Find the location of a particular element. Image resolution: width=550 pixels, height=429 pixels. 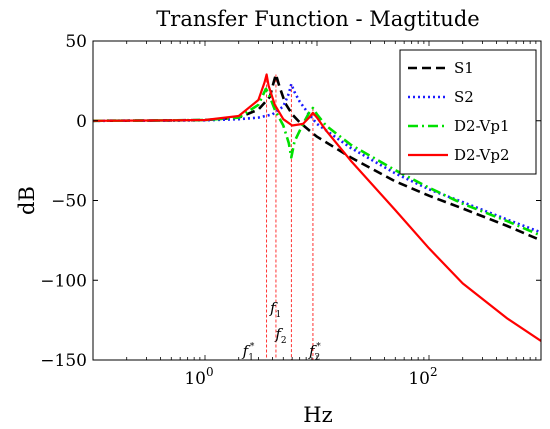

frequency-label: f2 is located at coordinates (280, 335).